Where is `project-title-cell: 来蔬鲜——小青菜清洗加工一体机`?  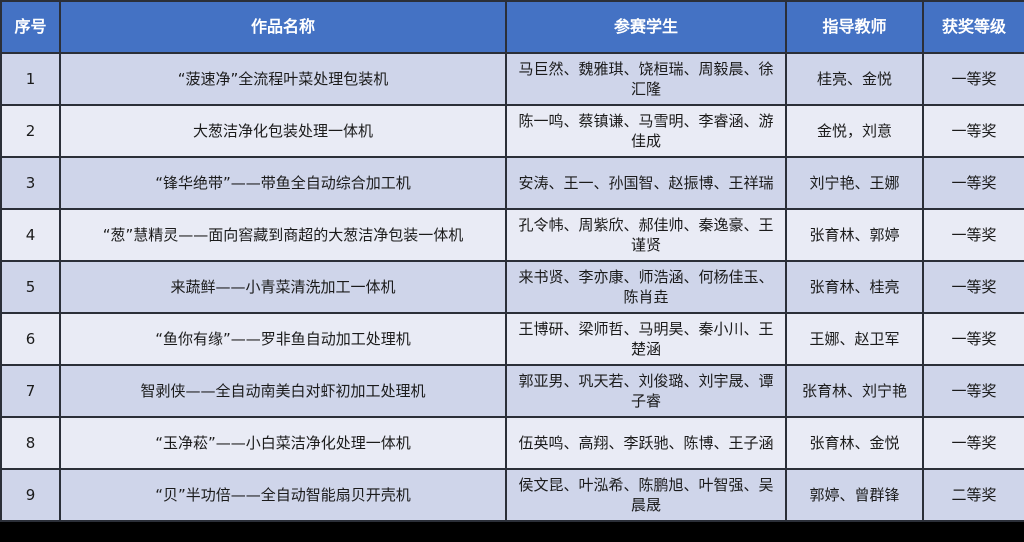
project-title-cell: 来蔬鲜——小青菜清洗加工一体机 is located at coordinates (283, 287).